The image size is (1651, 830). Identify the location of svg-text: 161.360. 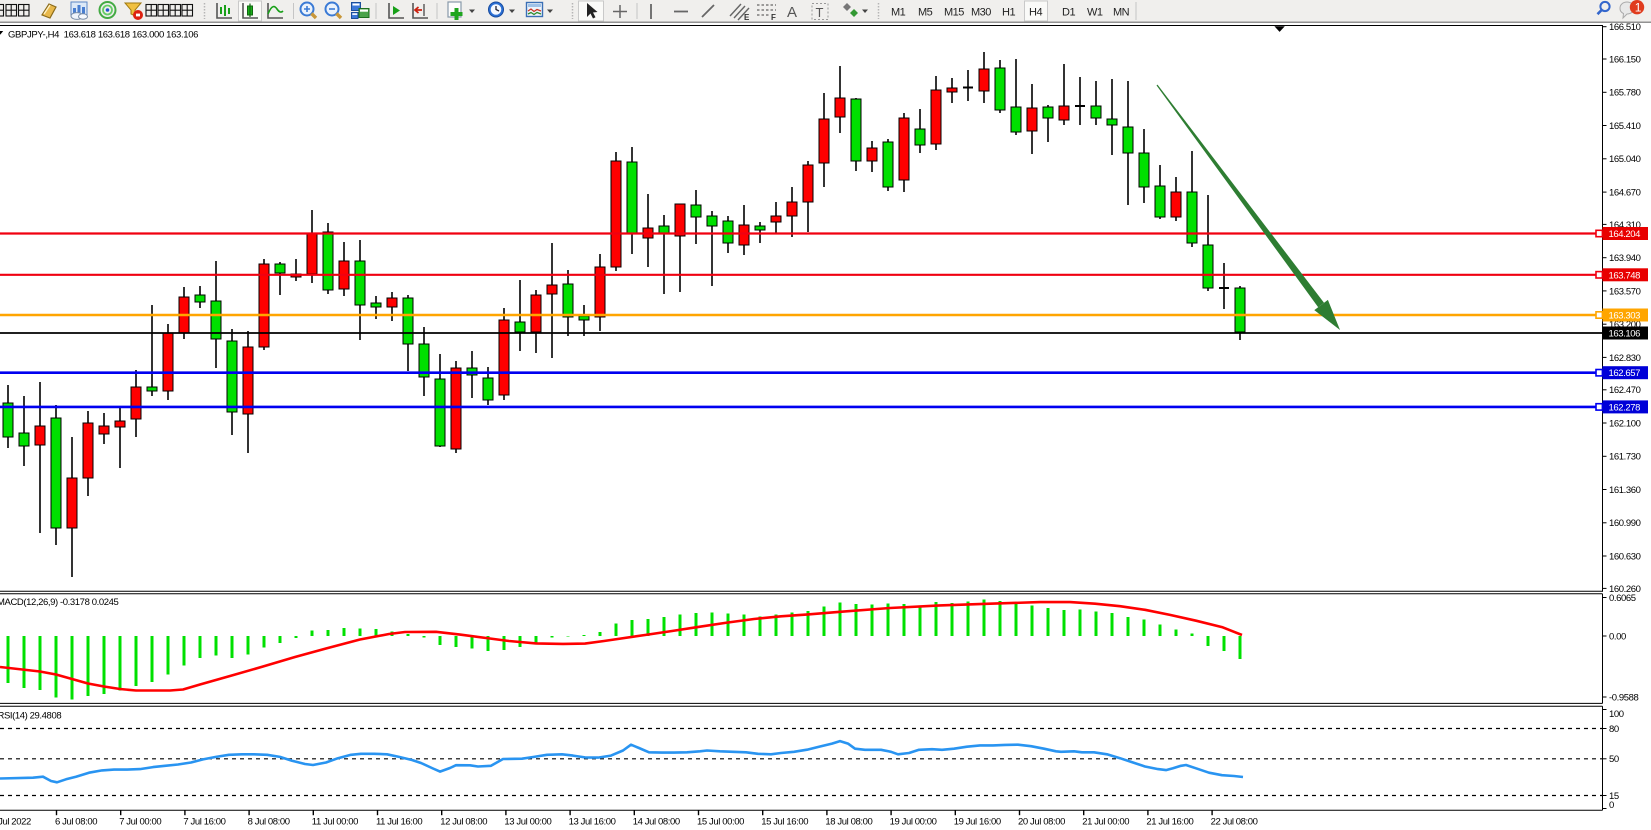
(1625, 490).